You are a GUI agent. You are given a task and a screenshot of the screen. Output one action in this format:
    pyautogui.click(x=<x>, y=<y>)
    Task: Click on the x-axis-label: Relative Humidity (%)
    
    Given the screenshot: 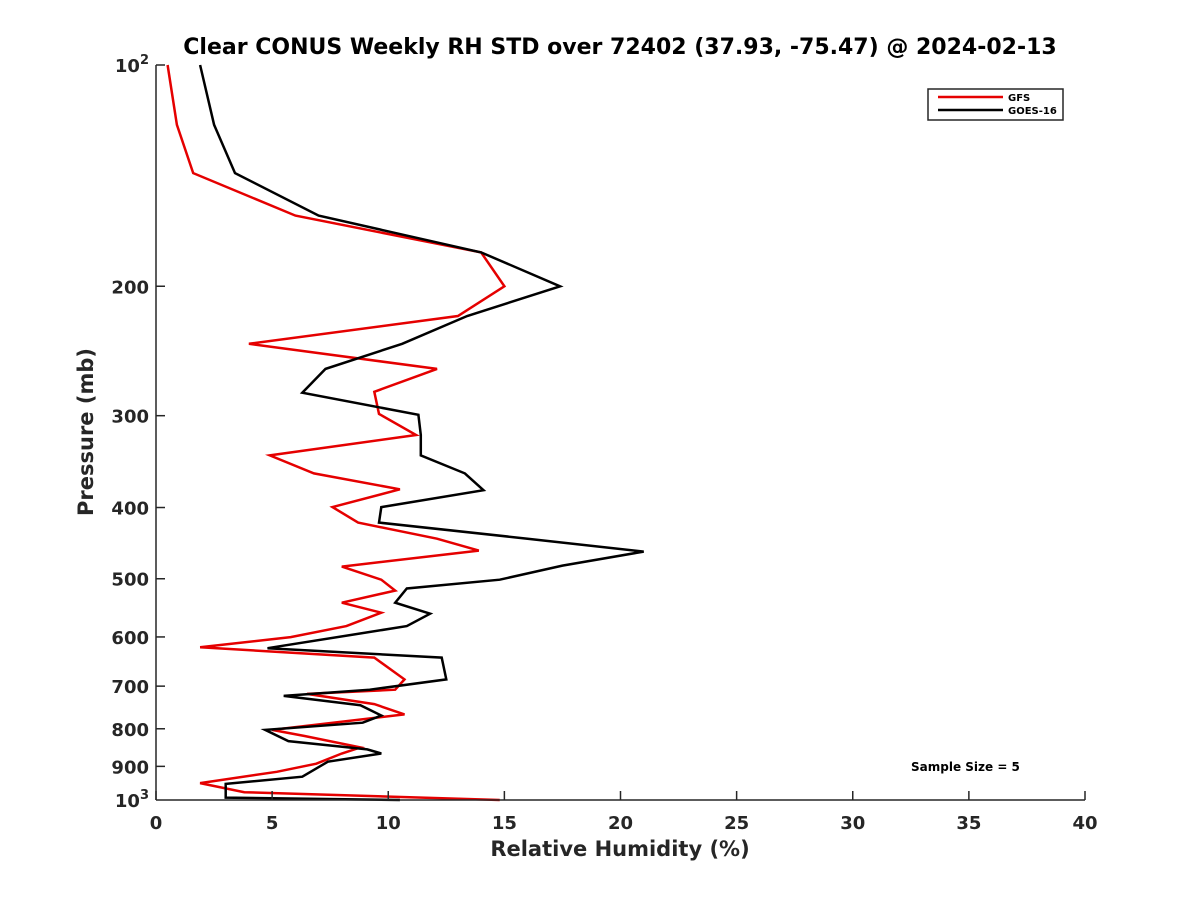 What is the action you would take?
    pyautogui.click(x=619, y=849)
    